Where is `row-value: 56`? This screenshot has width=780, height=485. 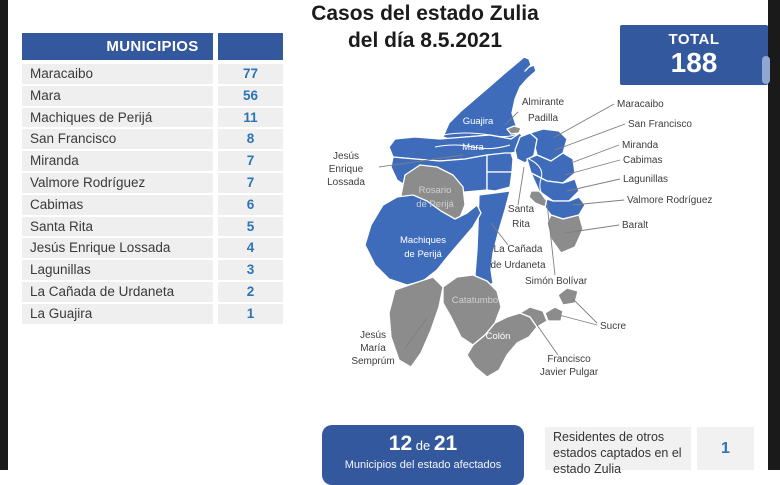
row-value: 56 is located at coordinates (250, 95).